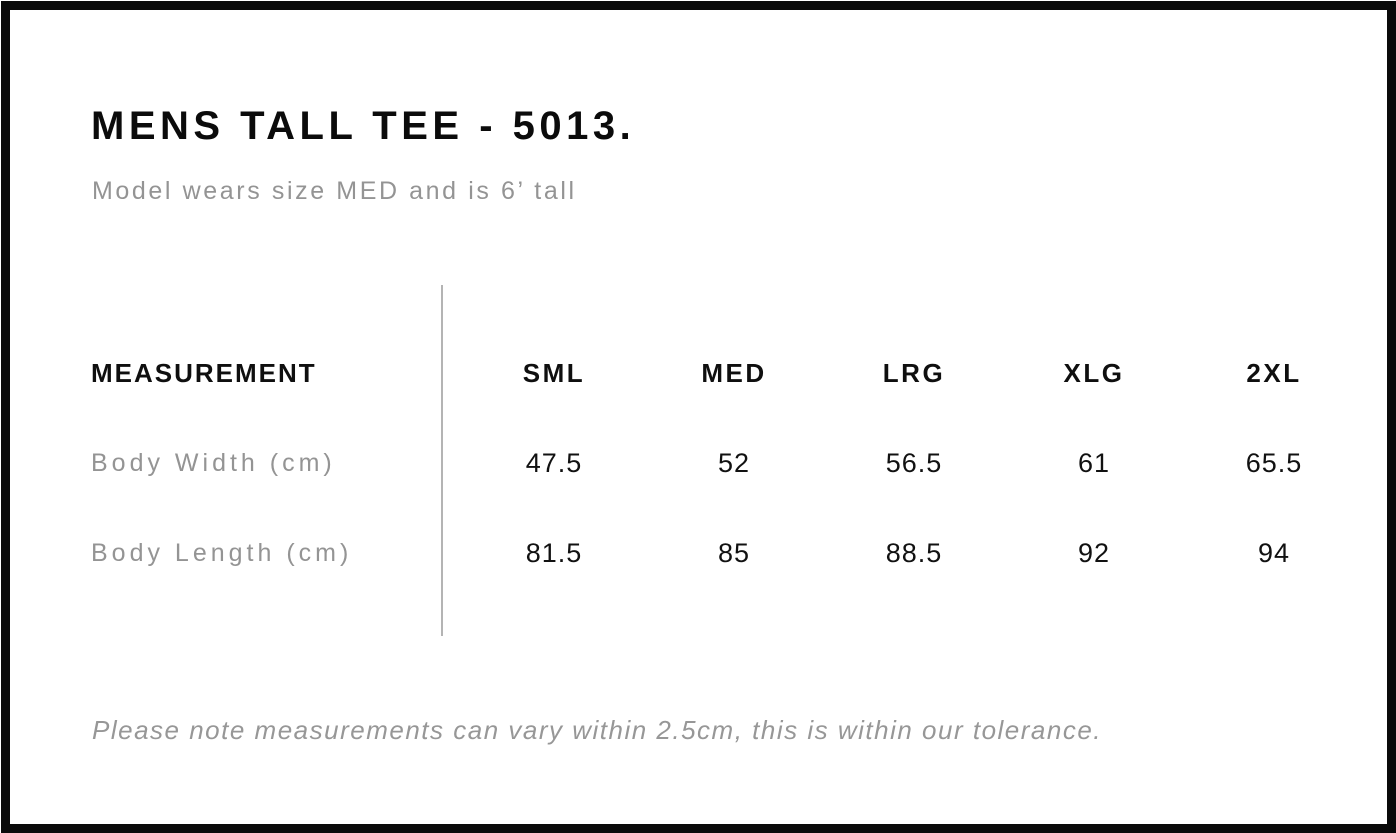 Image resolution: width=1396 pixels, height=833 pixels. I want to click on measurement-column-header: MEASUREMENT, so click(204, 372).